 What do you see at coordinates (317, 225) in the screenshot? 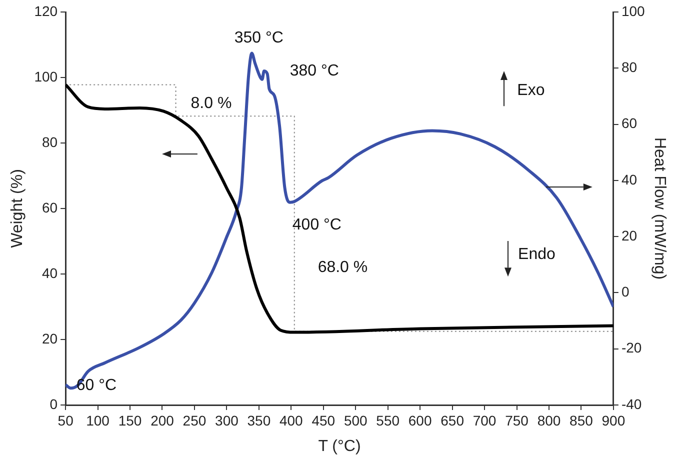
I see `annotation: 400 °C` at bounding box center [317, 225].